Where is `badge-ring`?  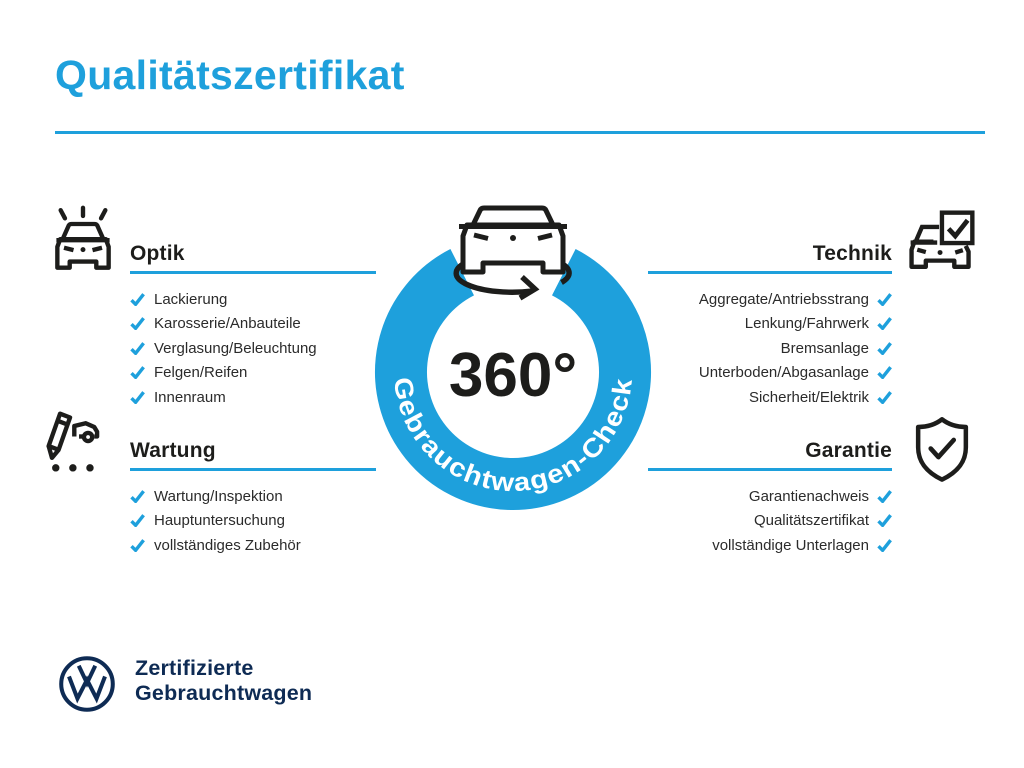
badge-ring is located at coordinates (513, 379).